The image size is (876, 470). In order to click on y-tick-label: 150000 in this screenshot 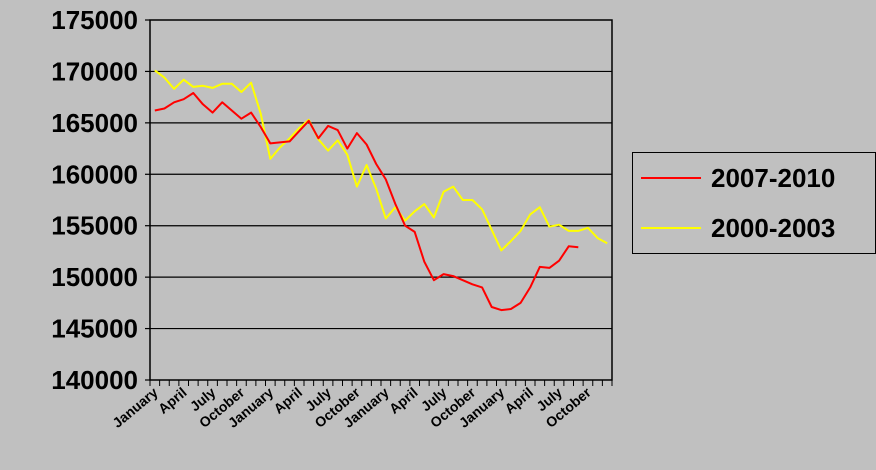, I will do `click(94, 277)`.